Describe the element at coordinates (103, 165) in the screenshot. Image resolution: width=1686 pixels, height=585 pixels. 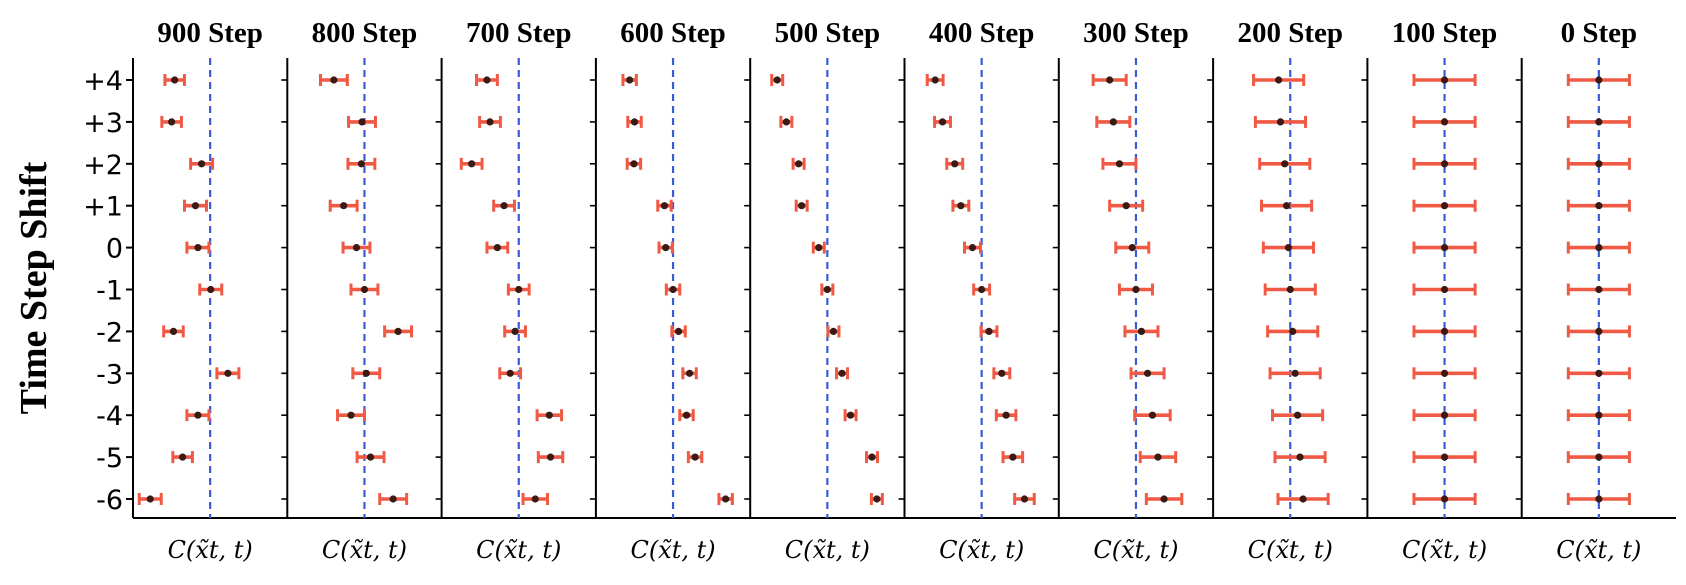
I see `y-tick-label: +2` at that location.